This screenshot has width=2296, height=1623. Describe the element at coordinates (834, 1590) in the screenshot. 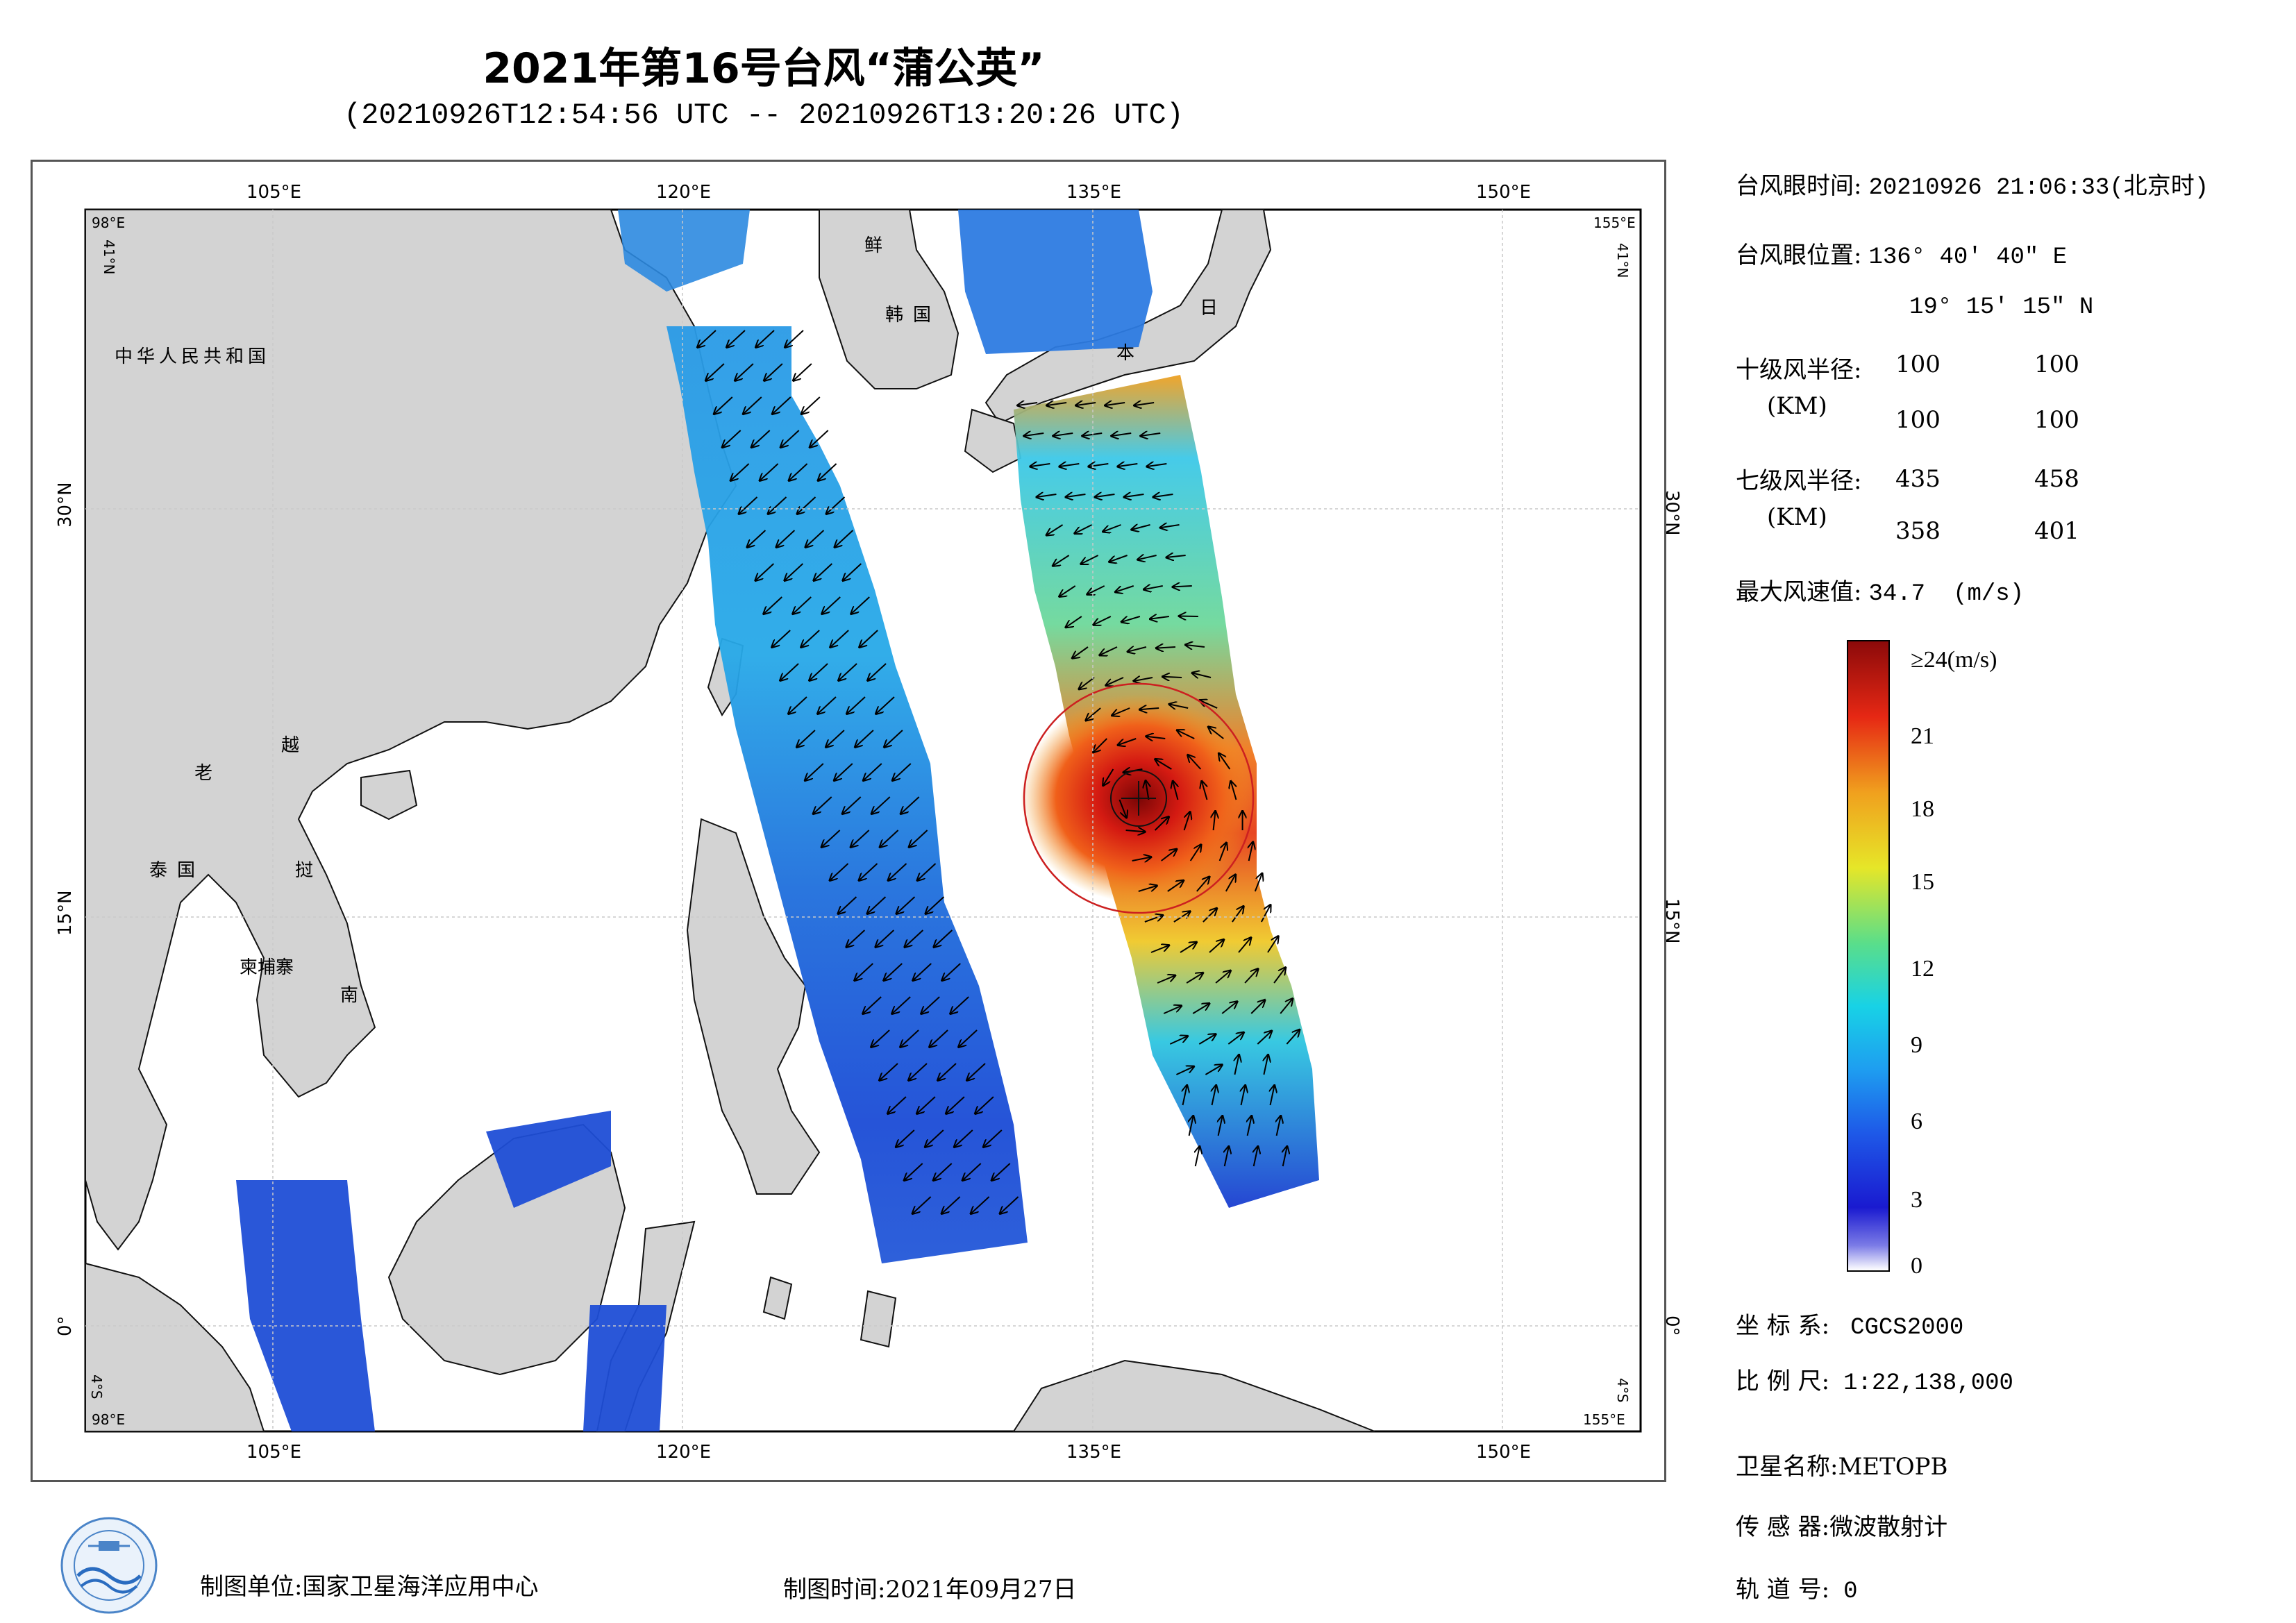

I see `footer-date-label: 制图时间:` at that location.